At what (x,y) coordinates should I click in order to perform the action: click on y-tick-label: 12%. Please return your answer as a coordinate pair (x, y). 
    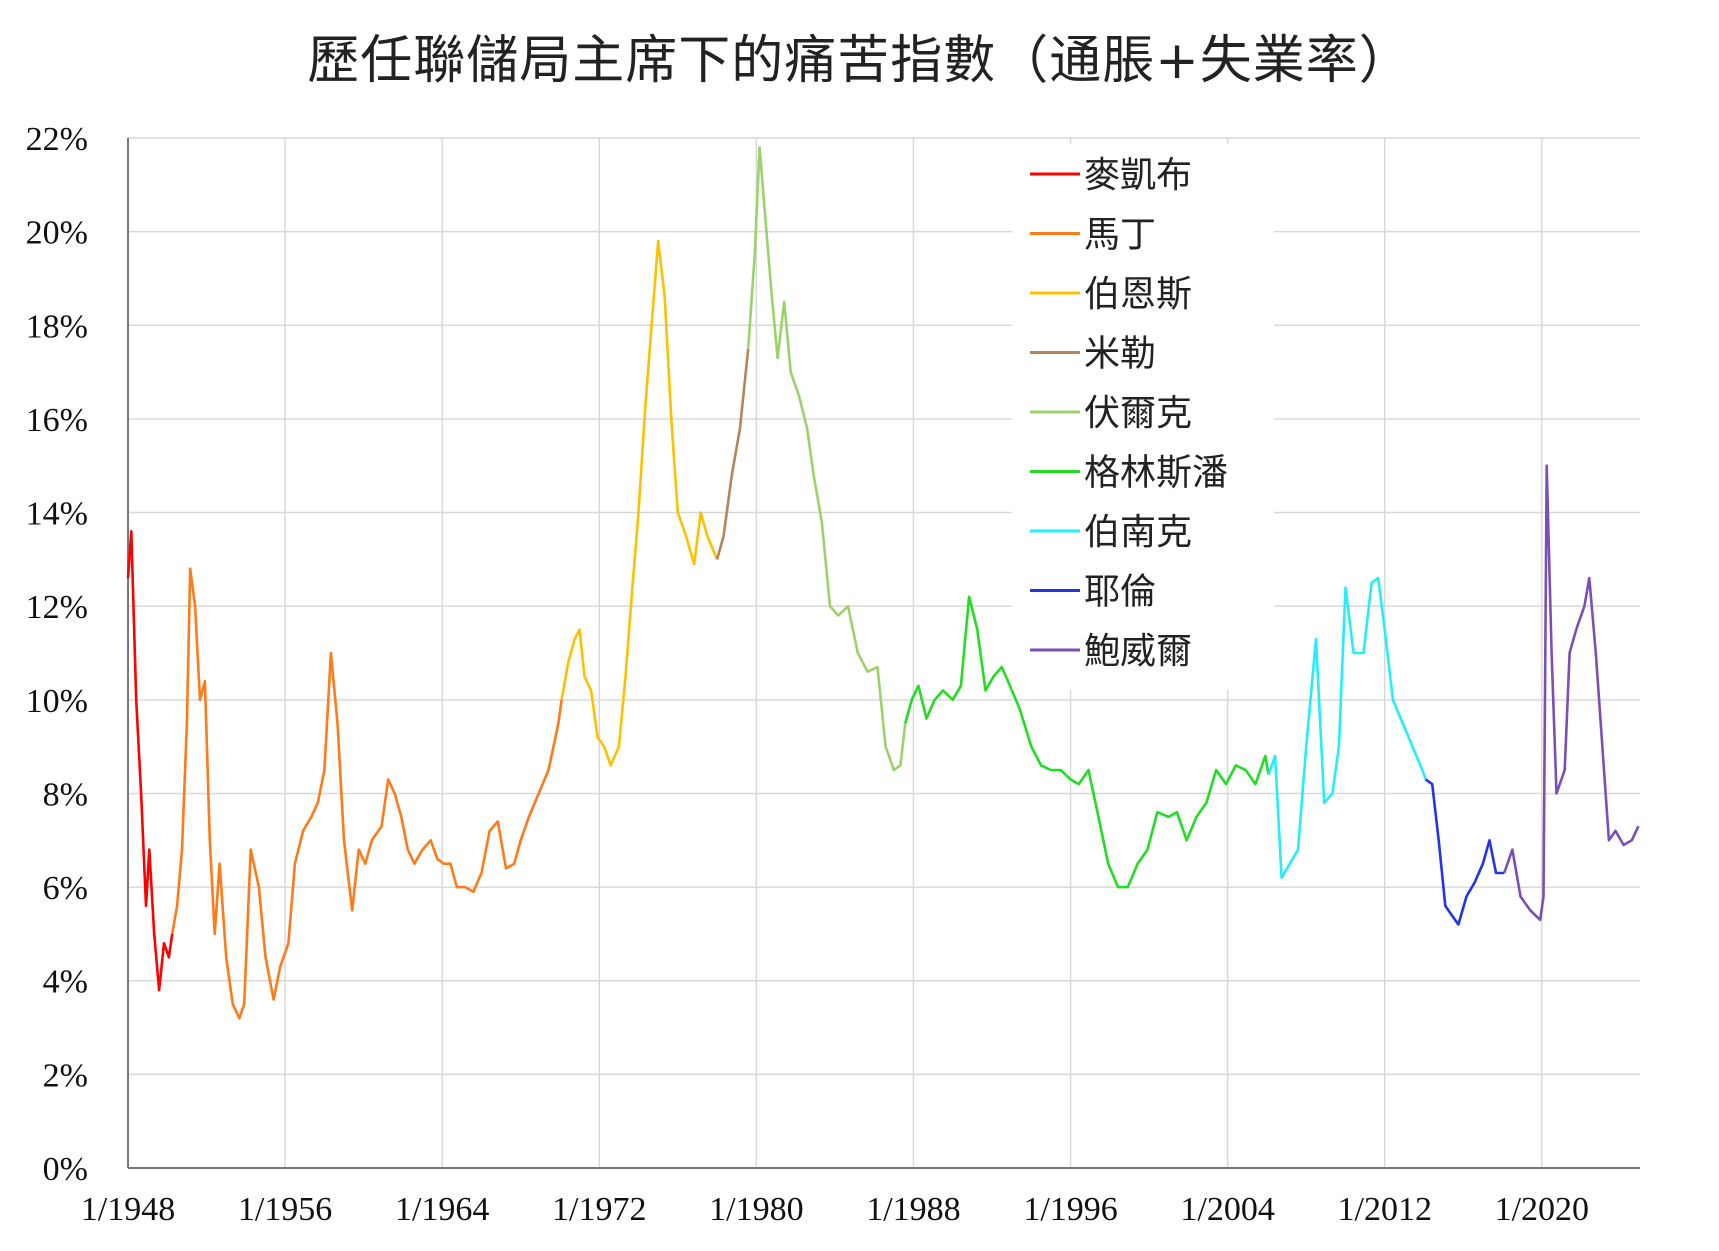
    Looking at the image, I should click on (57, 607).